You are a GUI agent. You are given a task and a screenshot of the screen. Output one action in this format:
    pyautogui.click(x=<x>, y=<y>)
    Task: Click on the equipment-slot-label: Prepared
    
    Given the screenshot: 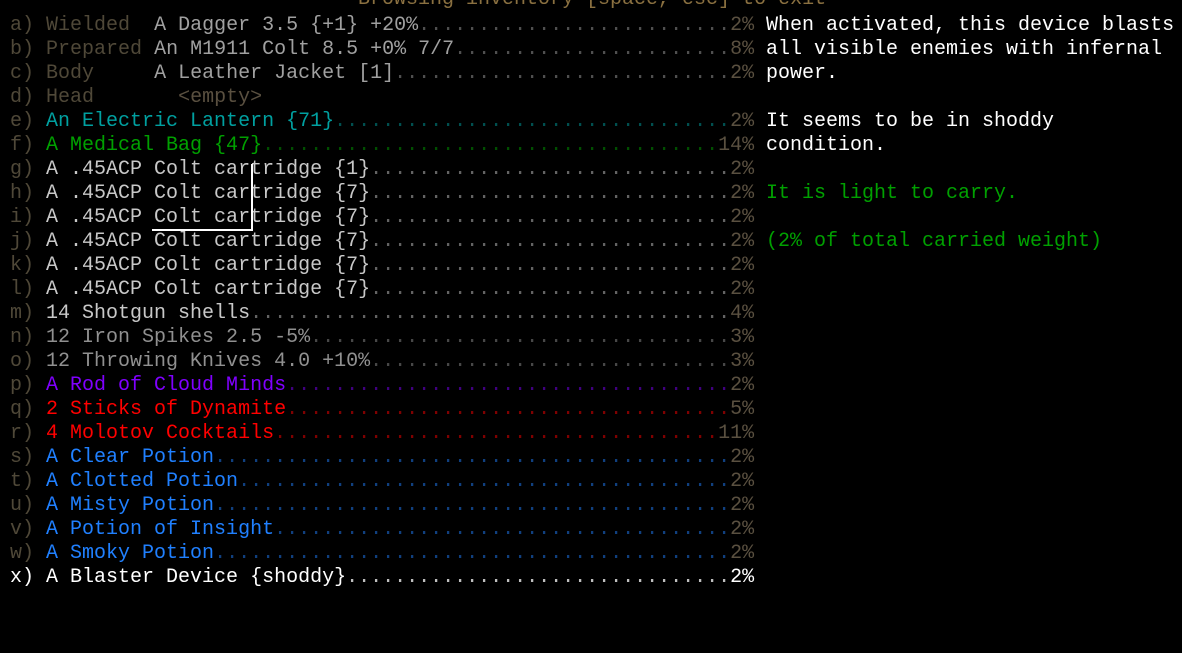 What is the action you would take?
    pyautogui.click(x=94, y=49)
    